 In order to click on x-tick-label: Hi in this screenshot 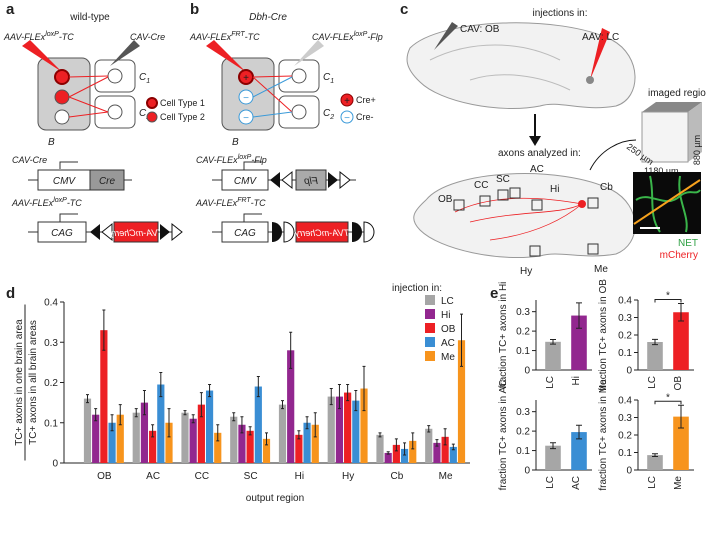, I will do `click(299, 476)`.